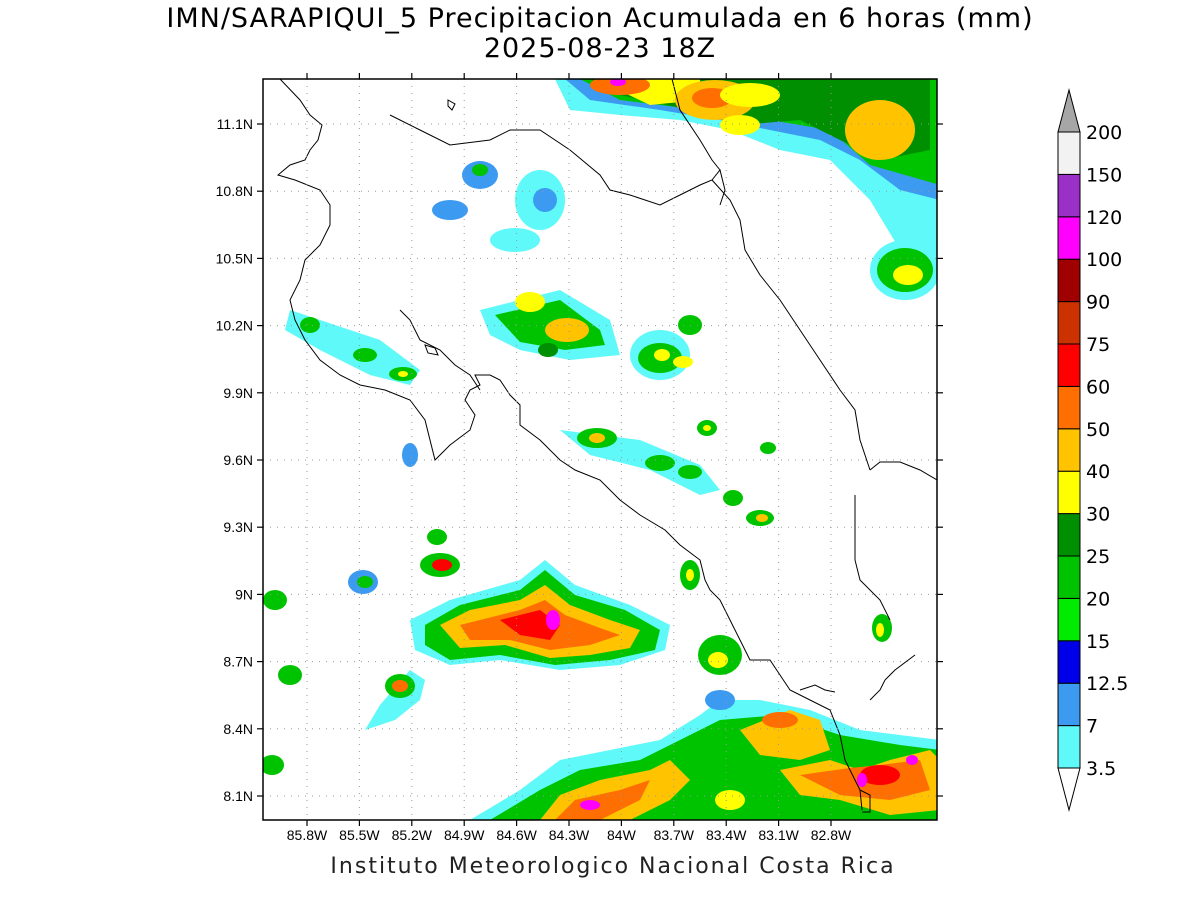 This screenshot has width=1200, height=900. I want to click on precip-area-south-central, so click(577, 652).